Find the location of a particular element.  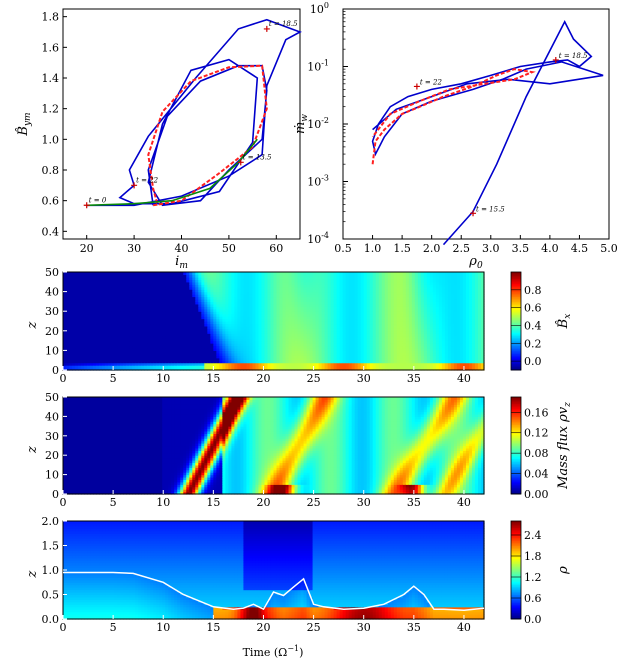

colorbar3-tick-label: 0.12 is located at coordinates (536, 433).